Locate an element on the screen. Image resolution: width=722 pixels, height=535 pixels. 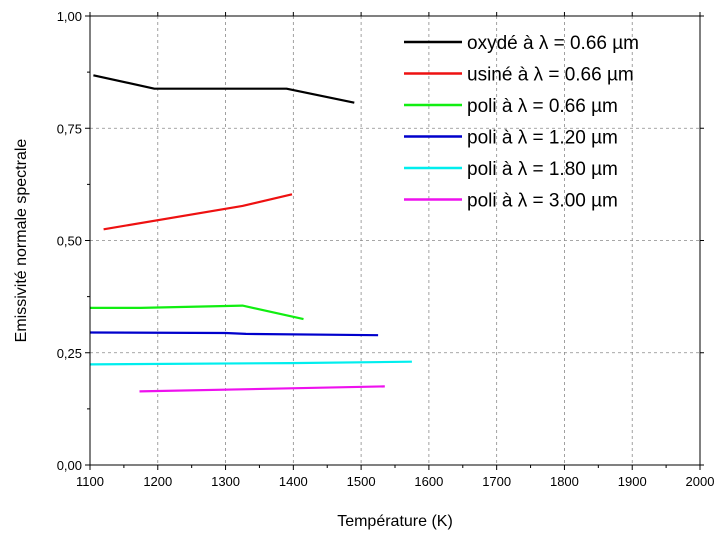
x-tick-label: 1800 is located at coordinates (564, 481).